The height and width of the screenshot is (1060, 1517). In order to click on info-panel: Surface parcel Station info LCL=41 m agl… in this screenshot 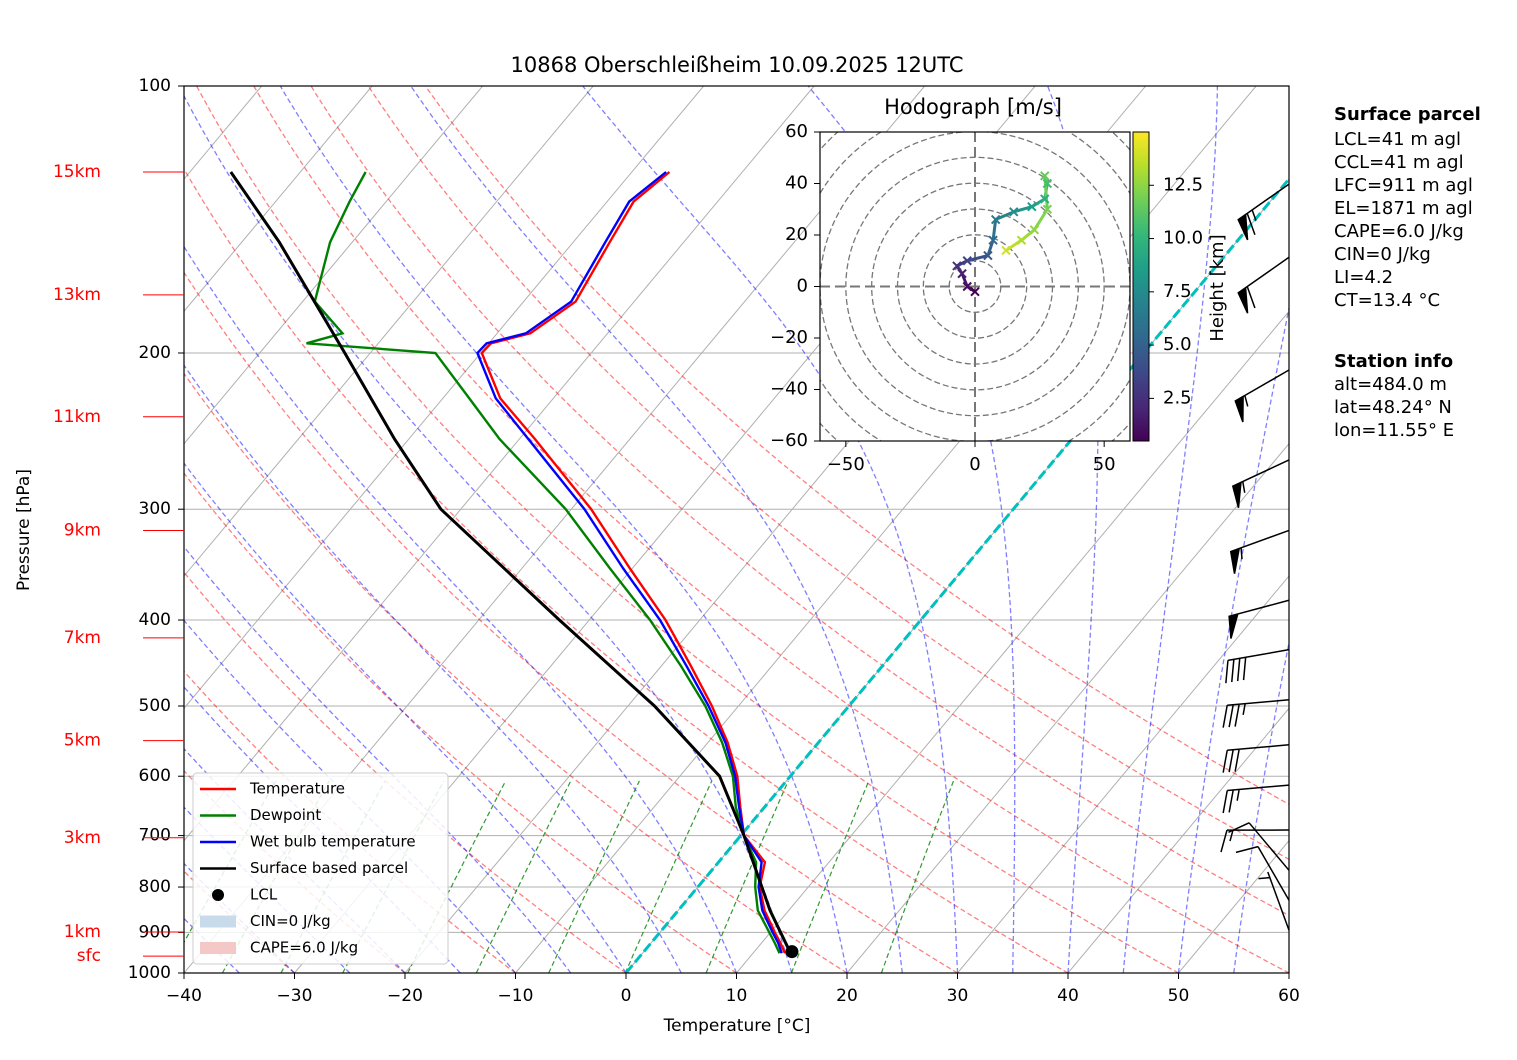, I will do `click(1407, 272)`.